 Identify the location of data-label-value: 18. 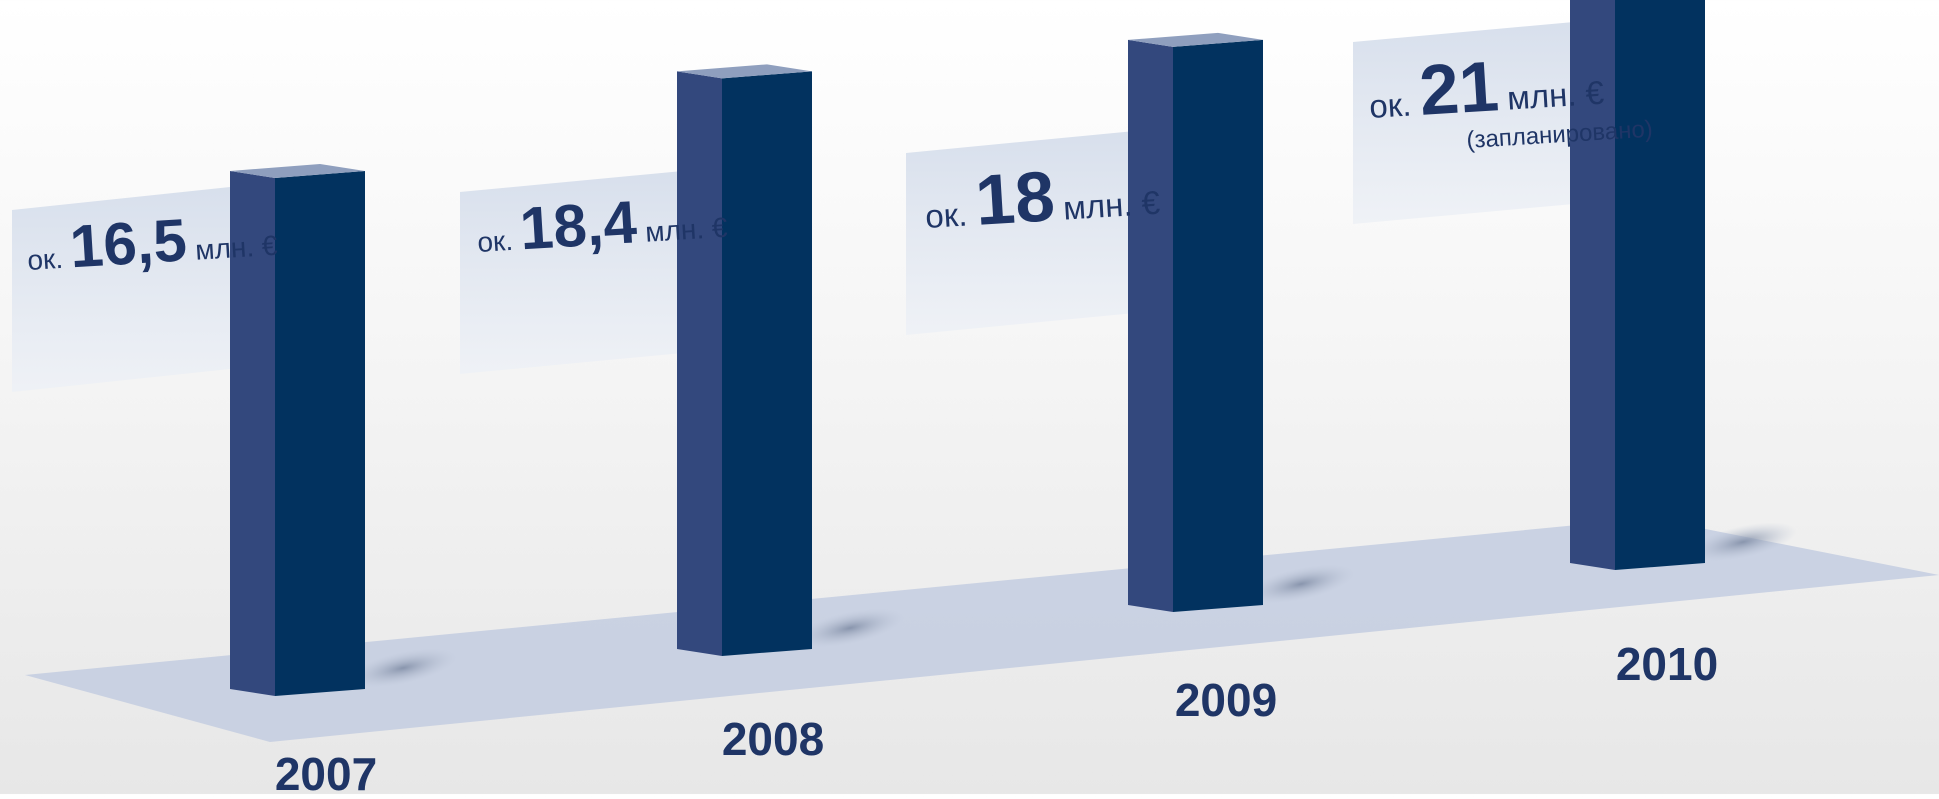
(1015, 199).